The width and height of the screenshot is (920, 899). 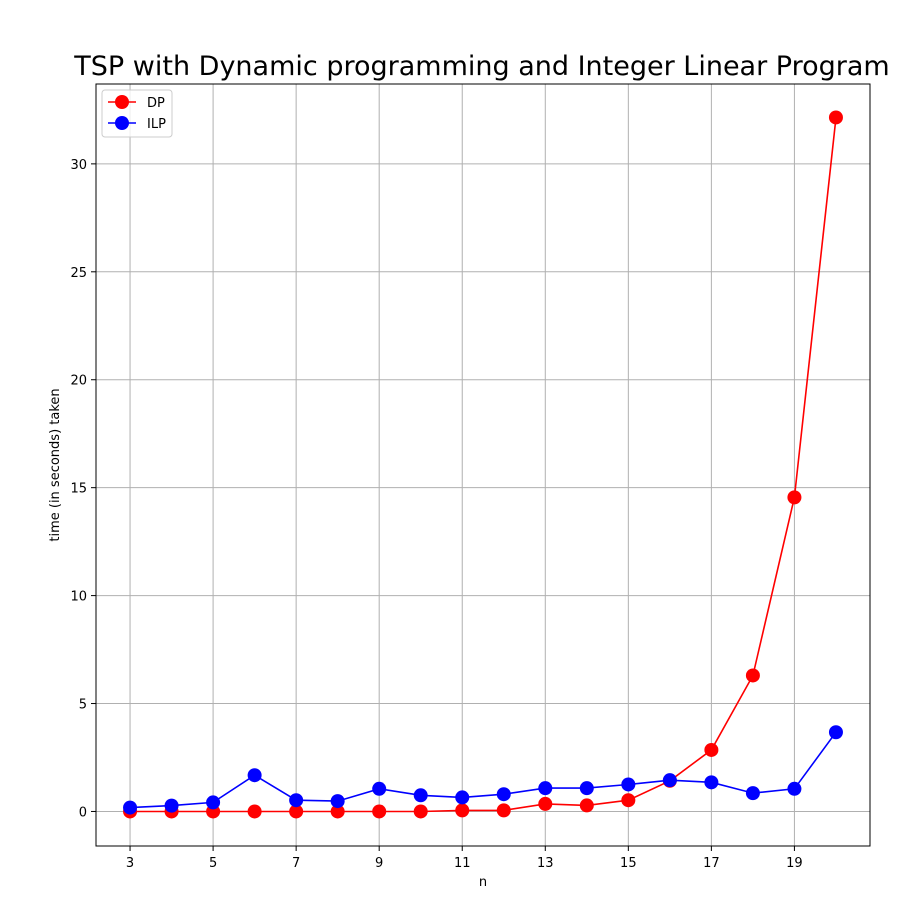 I want to click on y-tick-label: 5, so click(x=83, y=705).